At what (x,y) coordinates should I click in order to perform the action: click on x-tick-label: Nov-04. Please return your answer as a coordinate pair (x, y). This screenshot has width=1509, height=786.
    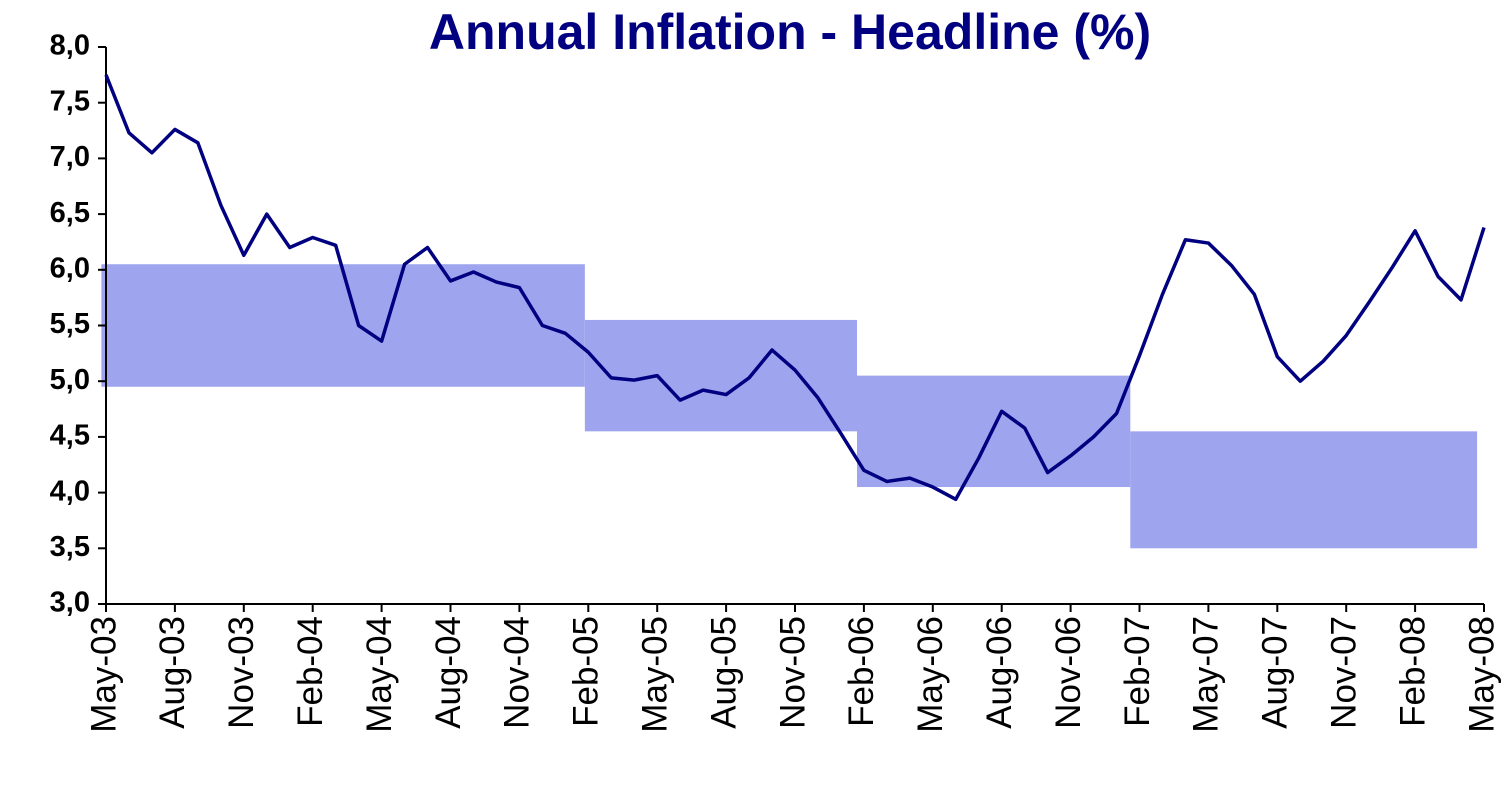
    Looking at the image, I should click on (517, 672).